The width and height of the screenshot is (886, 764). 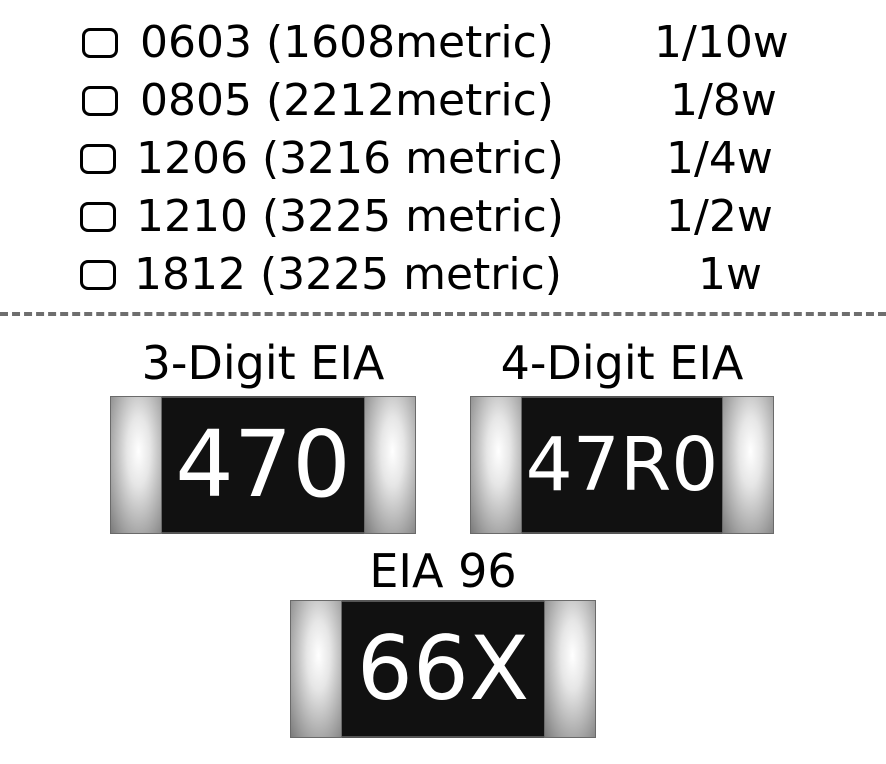 I want to click on three-digit-eia-label: 3-Digit EIA, so click(x=263, y=363).